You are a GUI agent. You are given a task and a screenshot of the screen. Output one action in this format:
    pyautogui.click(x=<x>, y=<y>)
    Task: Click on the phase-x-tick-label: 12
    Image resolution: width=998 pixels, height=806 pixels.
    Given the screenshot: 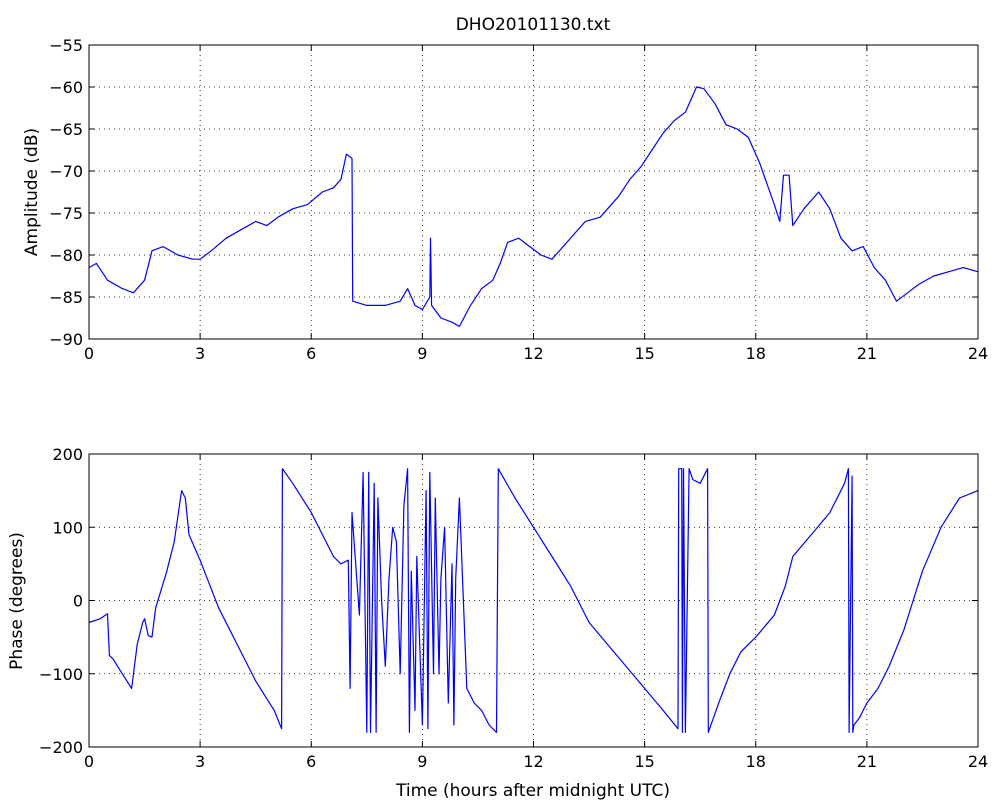 What is the action you would take?
    pyautogui.click(x=533, y=761)
    